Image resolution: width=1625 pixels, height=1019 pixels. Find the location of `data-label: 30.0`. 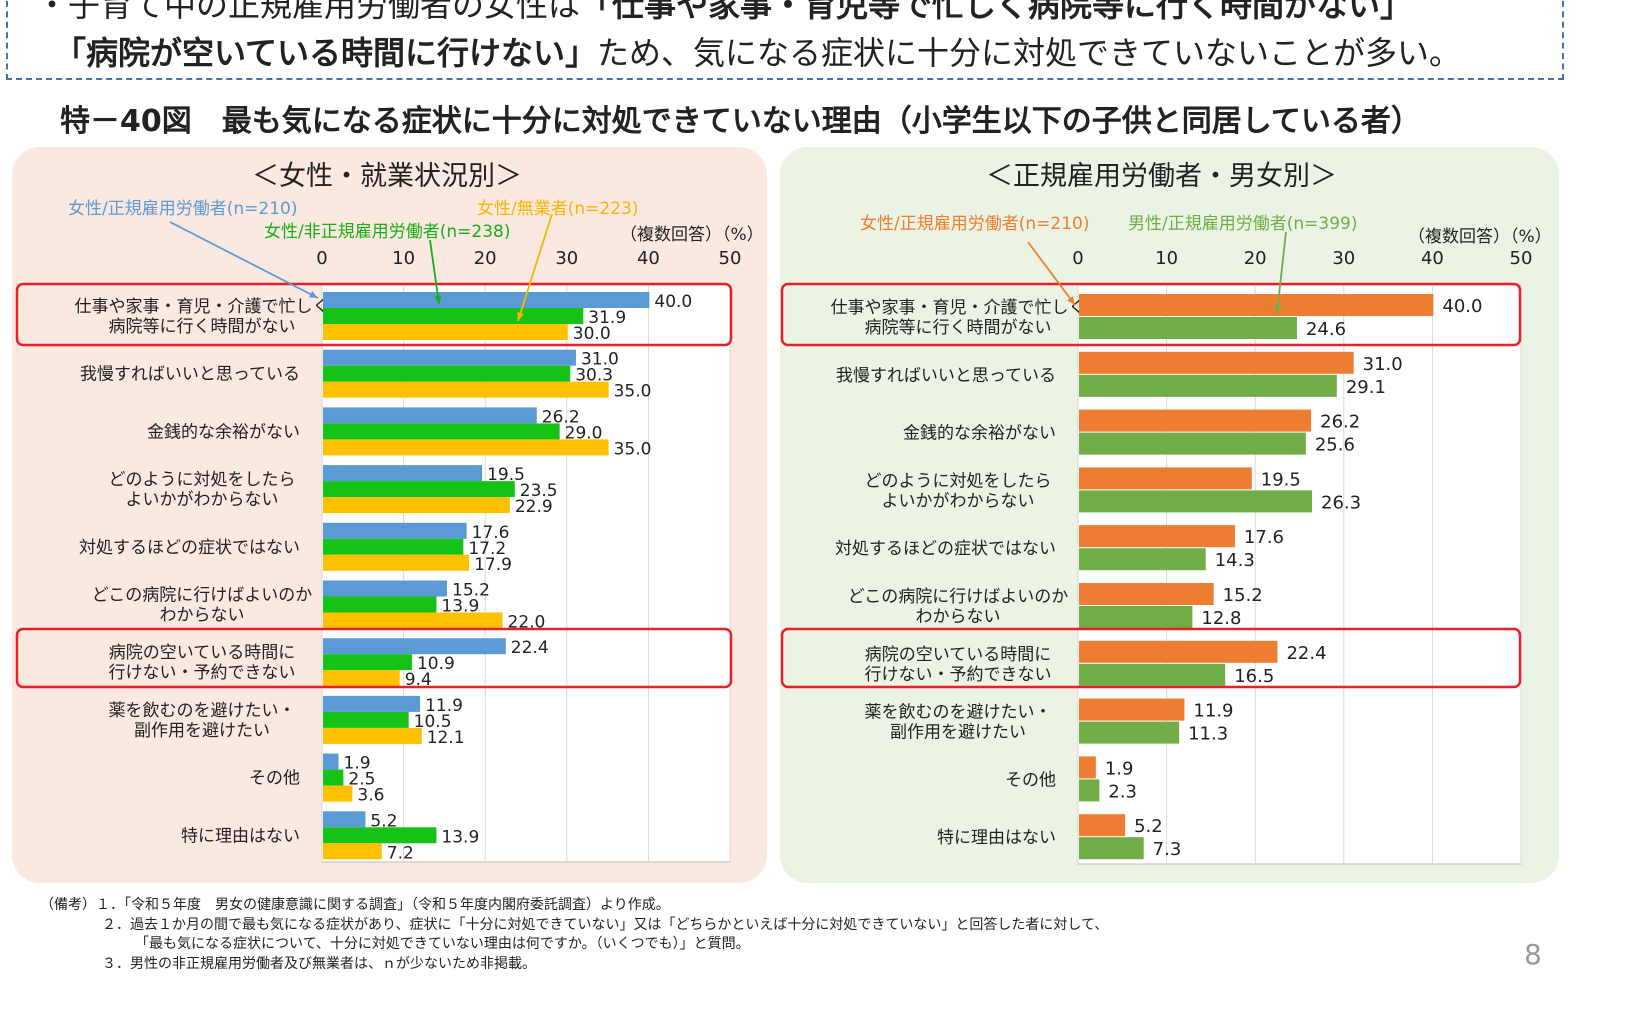

data-label: 30.0 is located at coordinates (592, 334).